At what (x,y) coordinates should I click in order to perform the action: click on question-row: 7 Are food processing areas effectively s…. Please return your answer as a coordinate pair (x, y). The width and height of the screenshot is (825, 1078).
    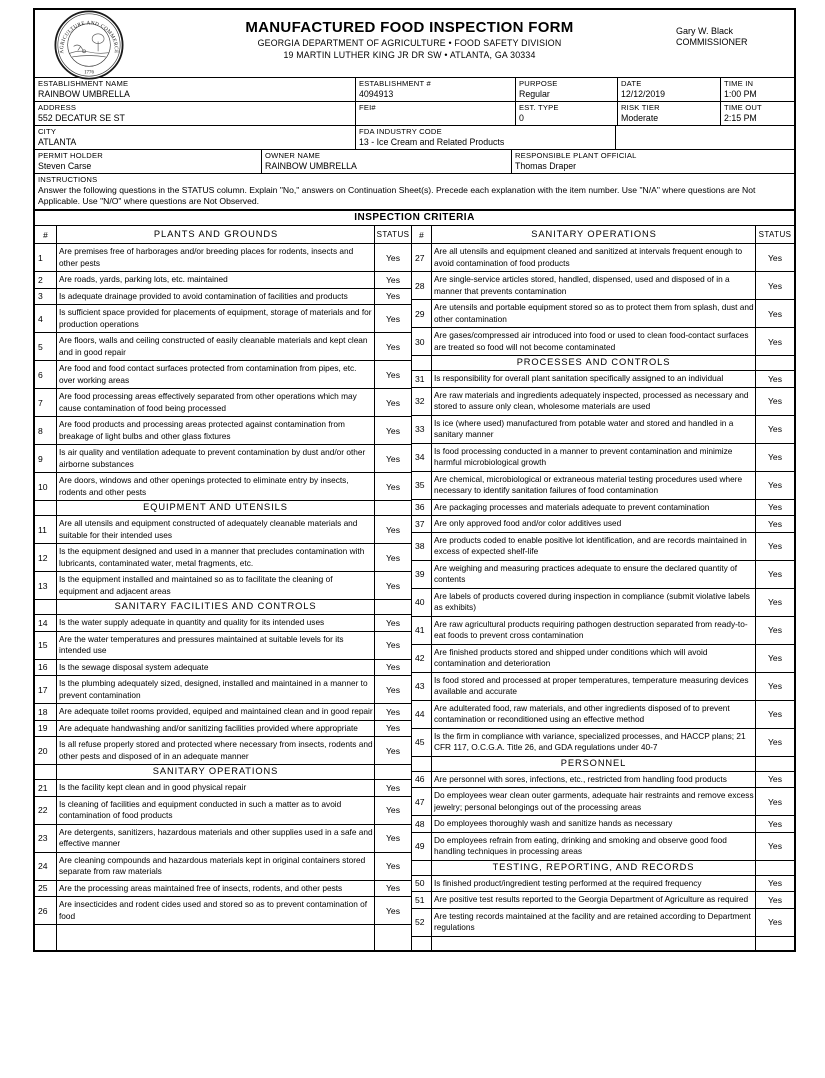
    Looking at the image, I should click on (223, 403).